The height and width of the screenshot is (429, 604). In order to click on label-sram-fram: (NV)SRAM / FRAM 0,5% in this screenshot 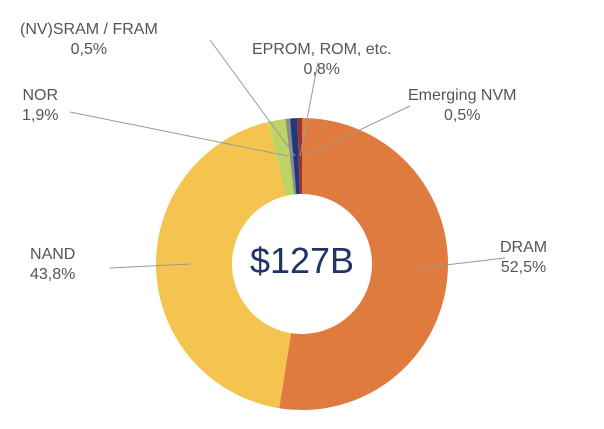, I will do `click(89, 40)`.